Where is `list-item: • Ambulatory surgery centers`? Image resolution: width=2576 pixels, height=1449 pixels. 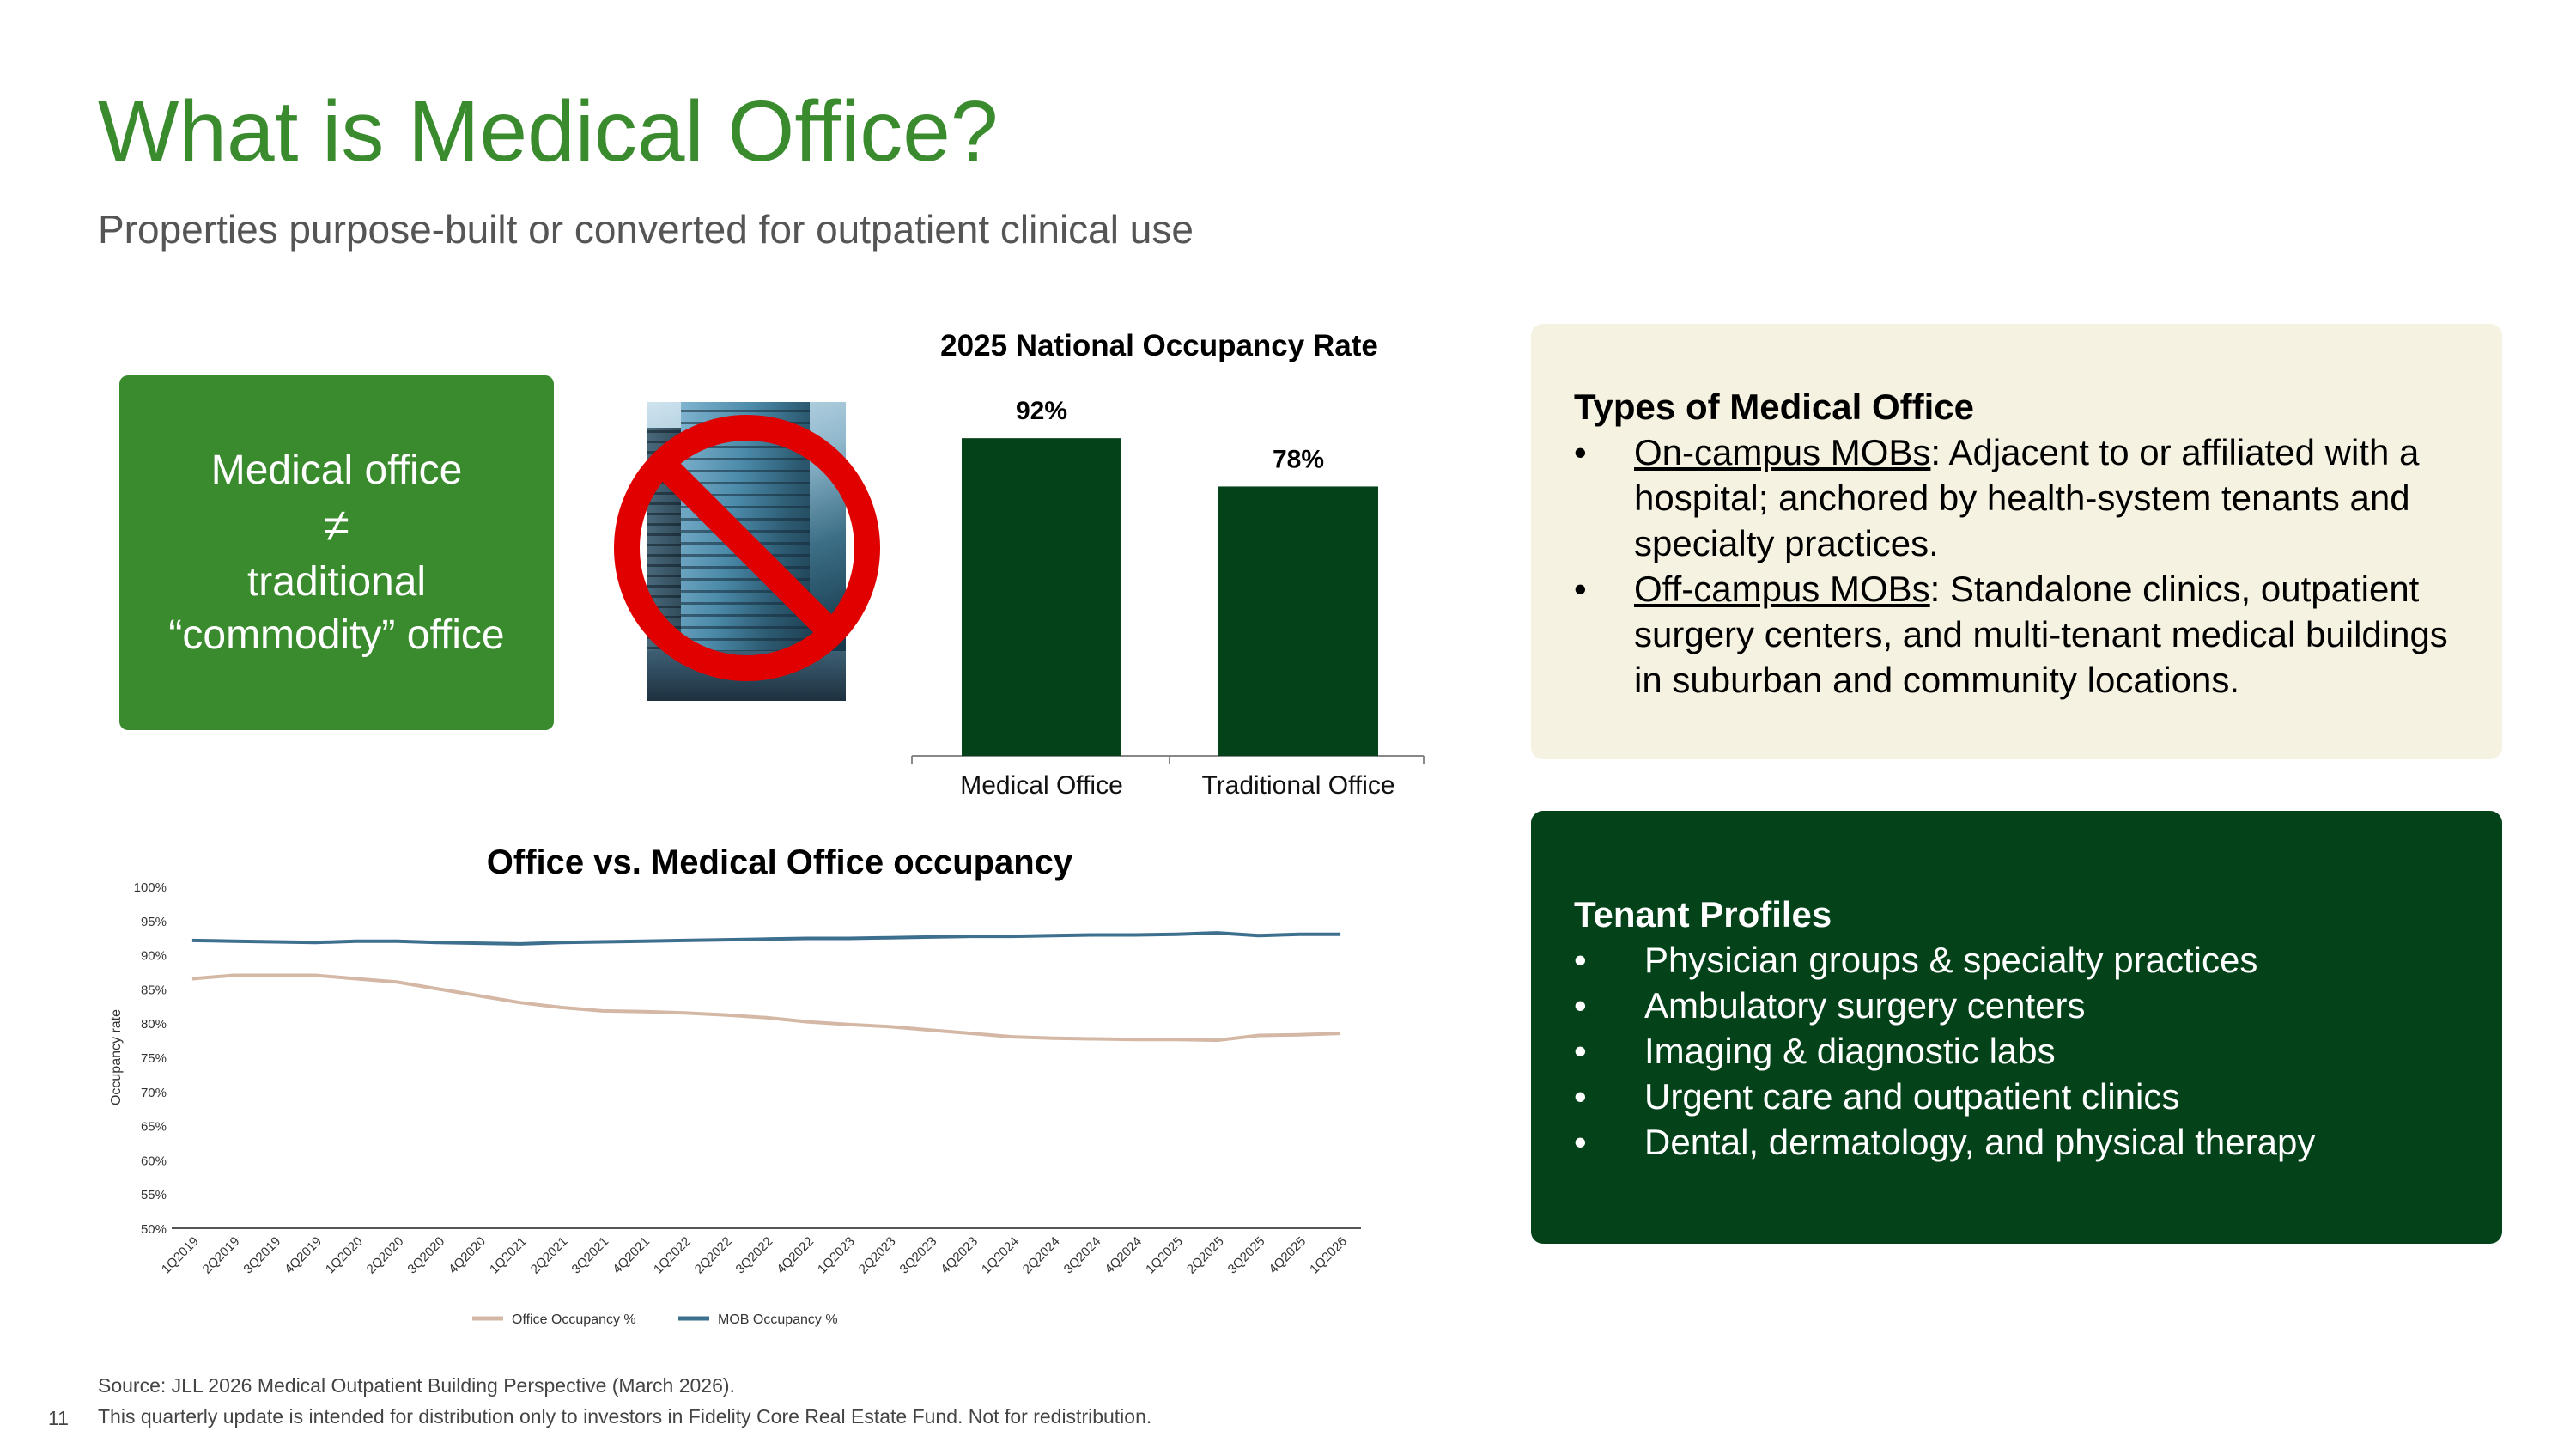
list-item: • Ambulatory surgery centers is located at coordinates (2021, 1006).